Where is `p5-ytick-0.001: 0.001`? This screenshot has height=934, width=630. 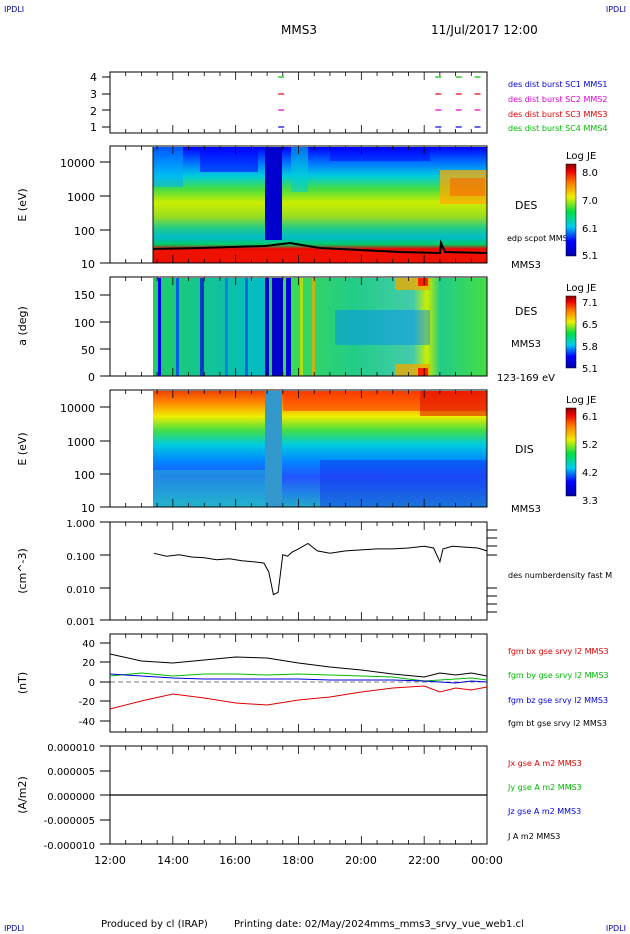 p5-ytick-0.001: 0.001 is located at coordinates (80, 622).